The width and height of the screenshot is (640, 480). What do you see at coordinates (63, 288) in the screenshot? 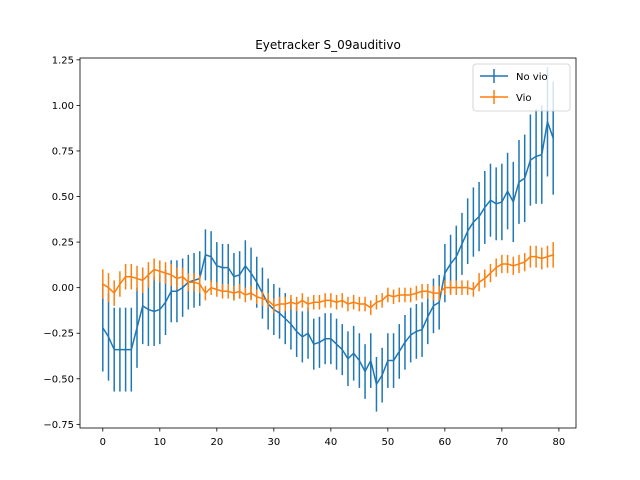
I see `y-tick-label: 0.00` at bounding box center [63, 288].